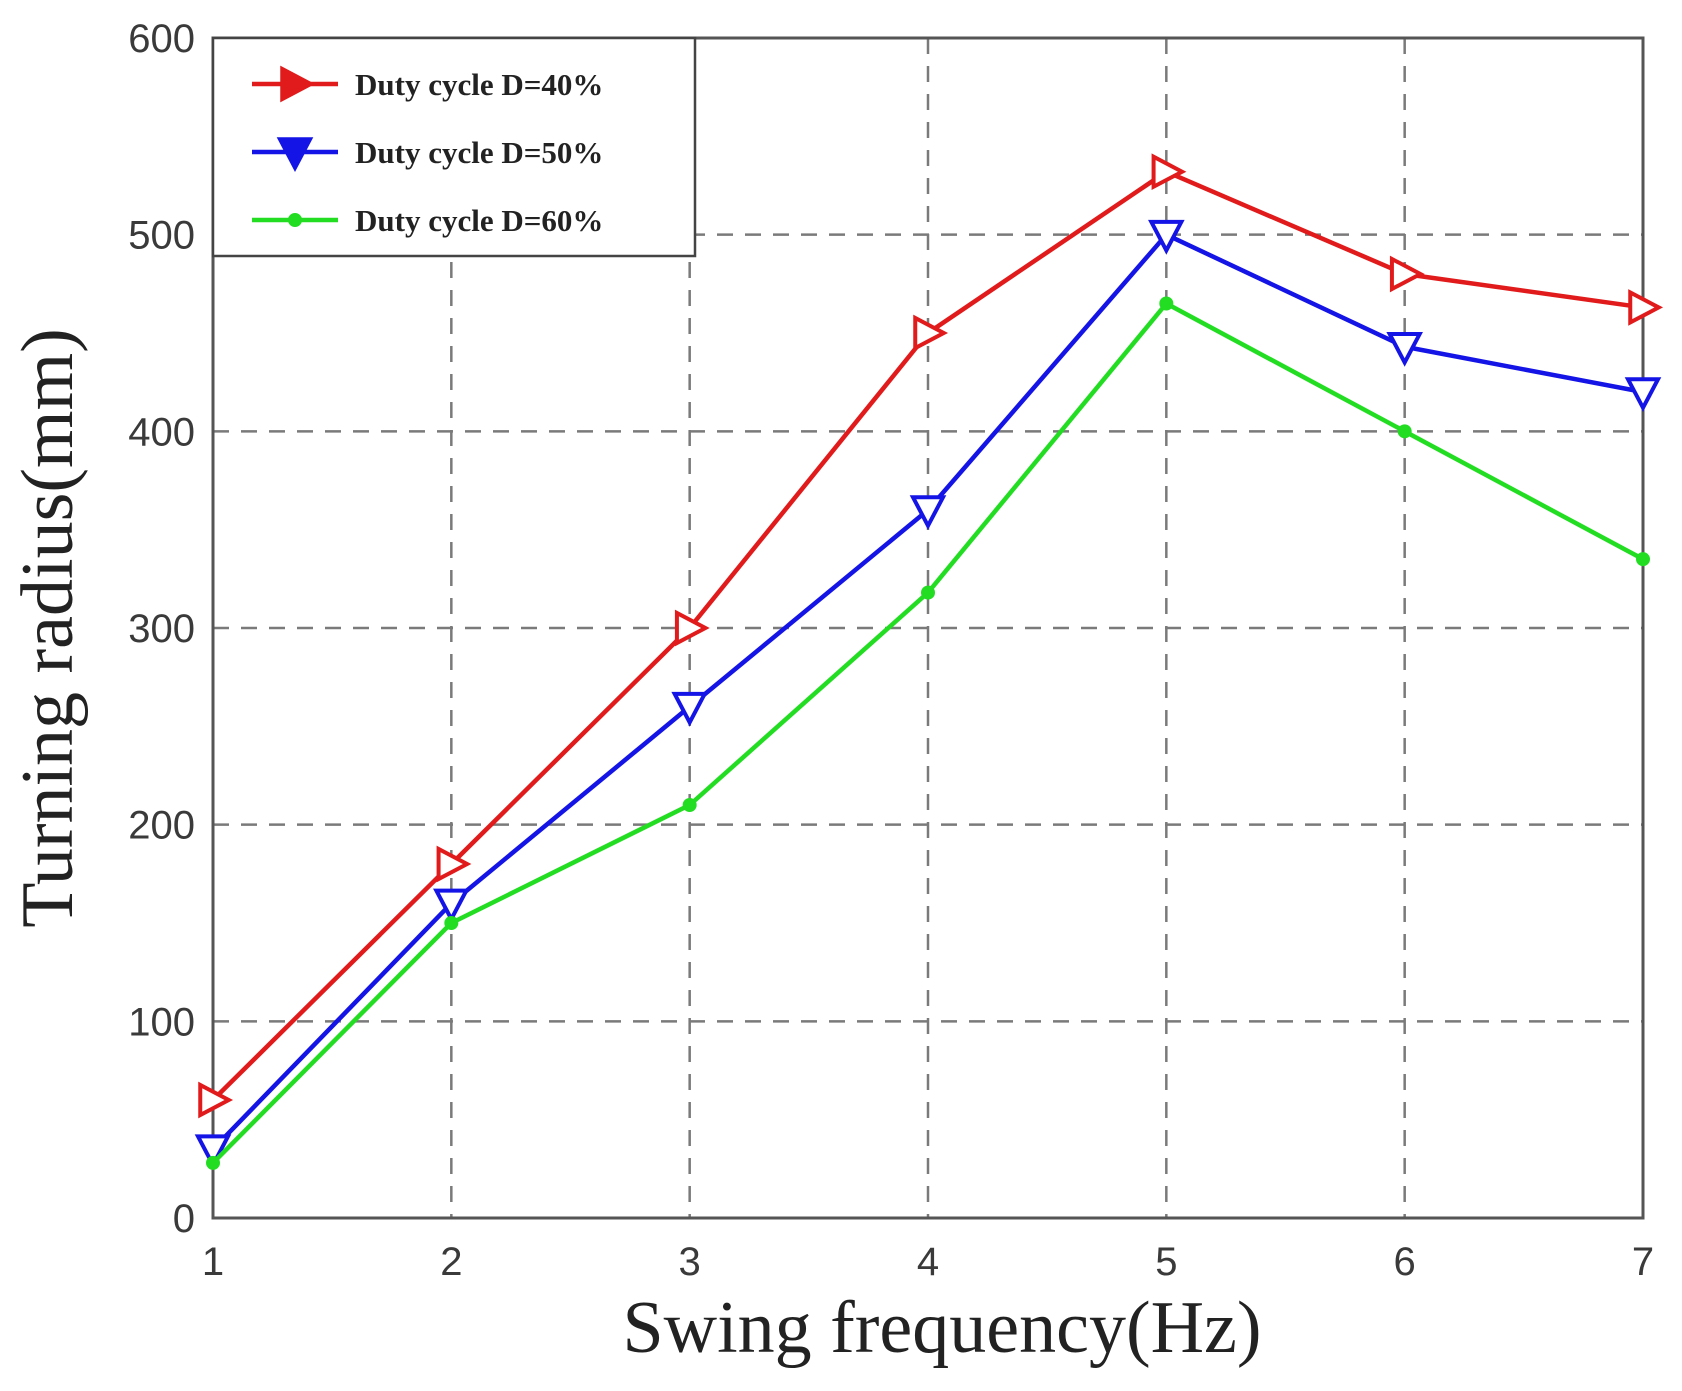  I want to click on y-tick-label: 400, so click(161, 432).